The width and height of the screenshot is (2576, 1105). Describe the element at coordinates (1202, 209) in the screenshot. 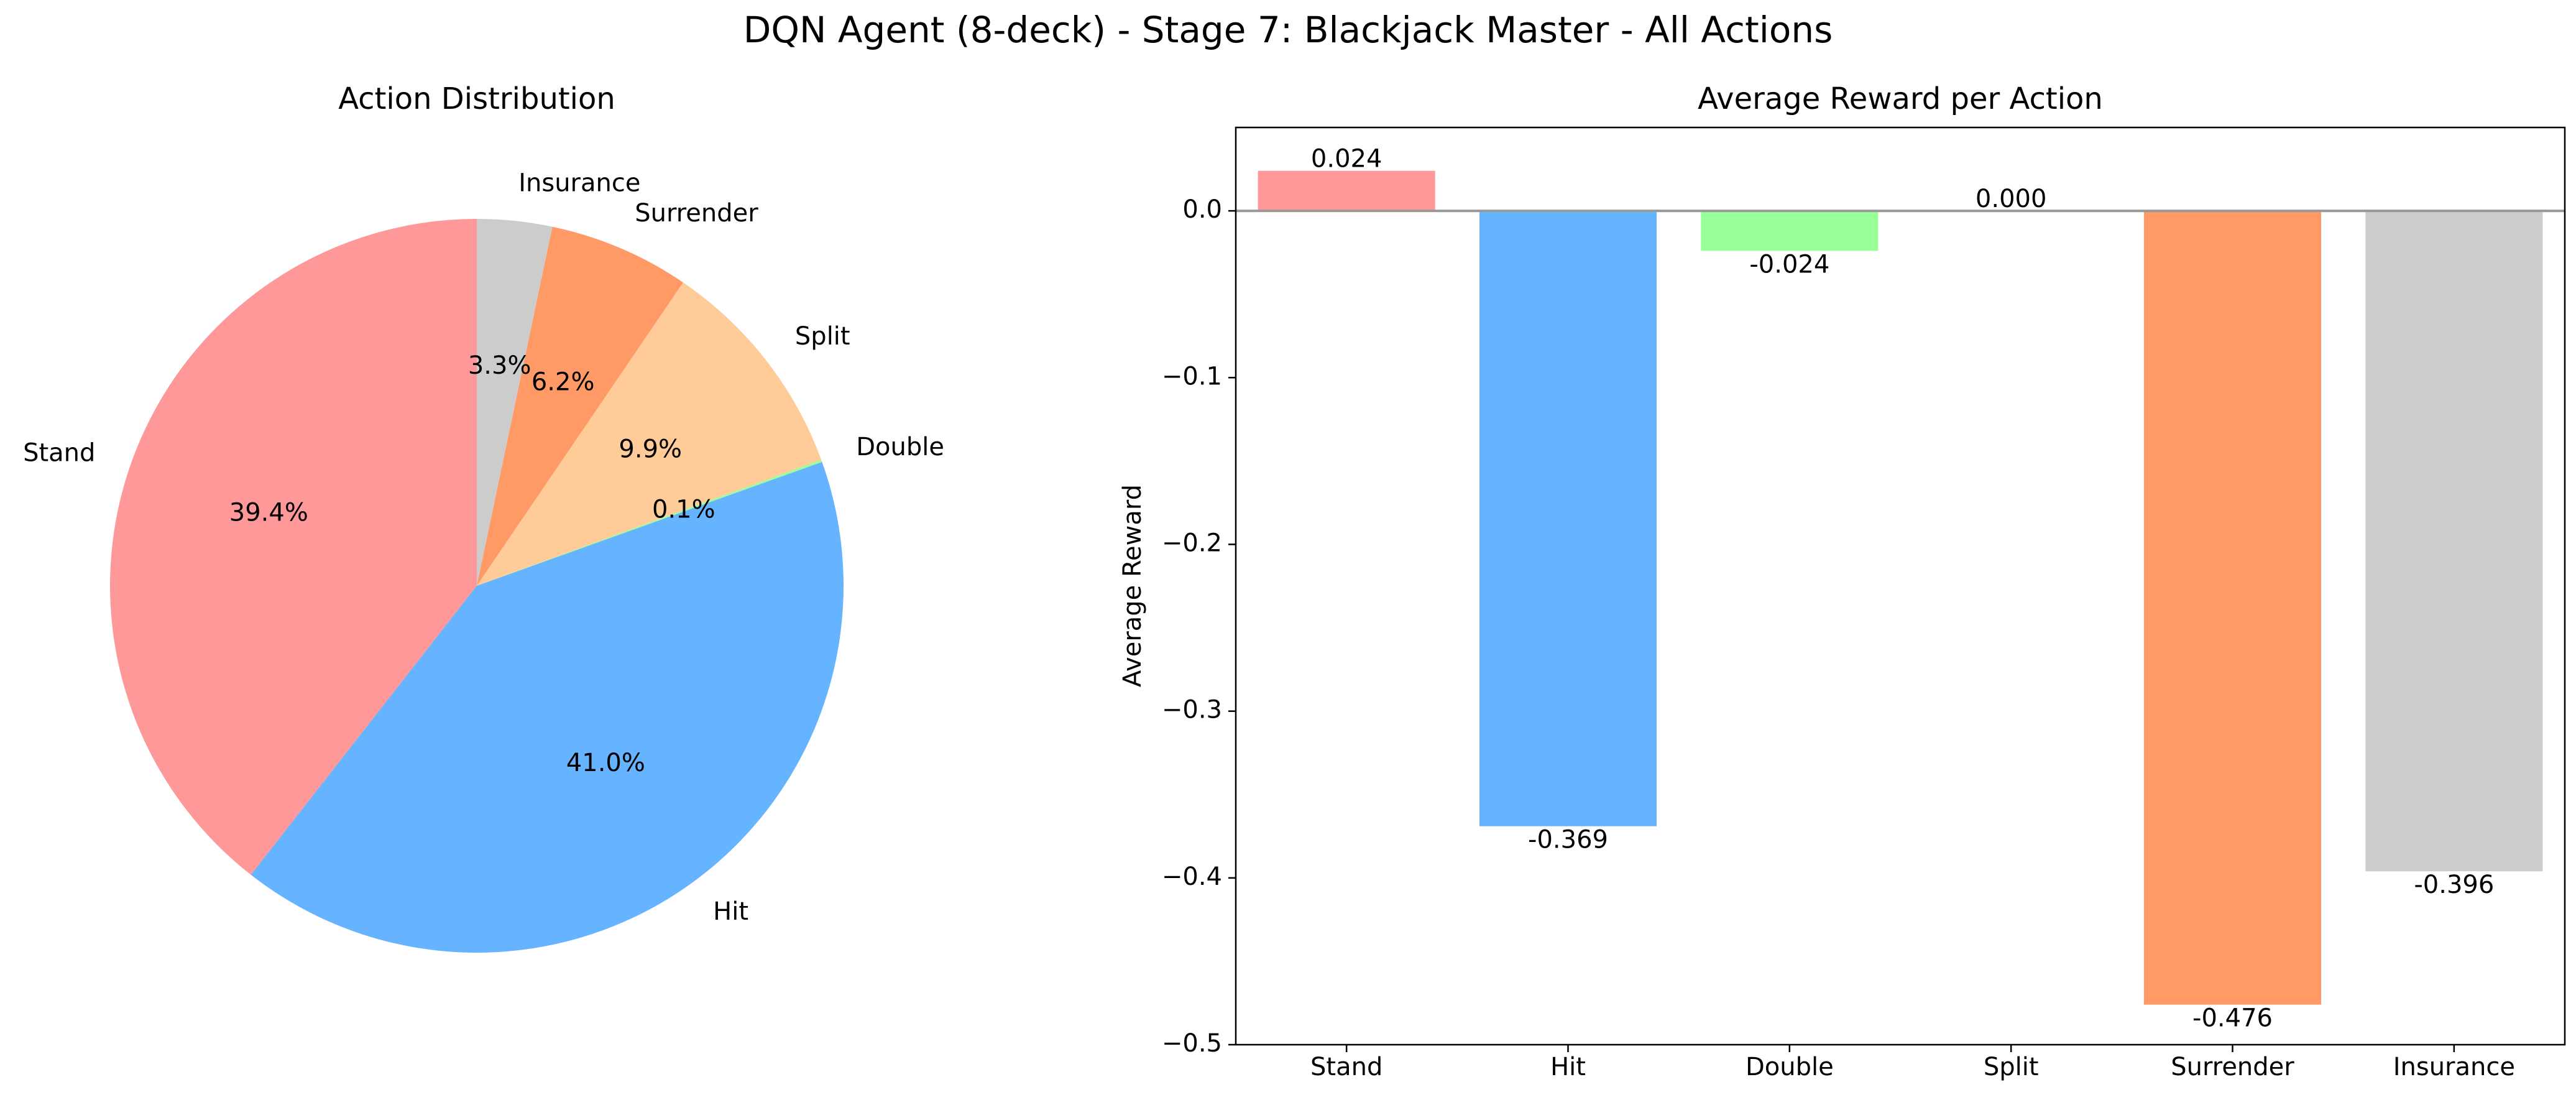

I see `y-tick-label: 0.0` at that location.